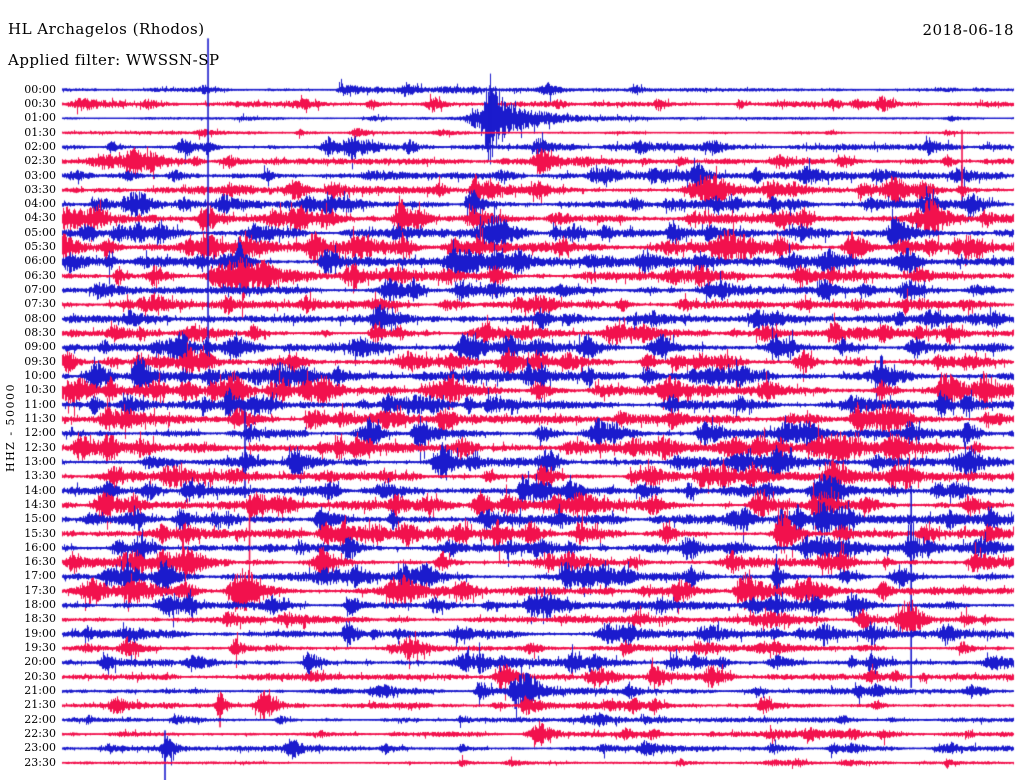 The image size is (1024, 780). I want to click on applied-filter-label: Applied filter: WWSSN-SP, so click(114, 60).